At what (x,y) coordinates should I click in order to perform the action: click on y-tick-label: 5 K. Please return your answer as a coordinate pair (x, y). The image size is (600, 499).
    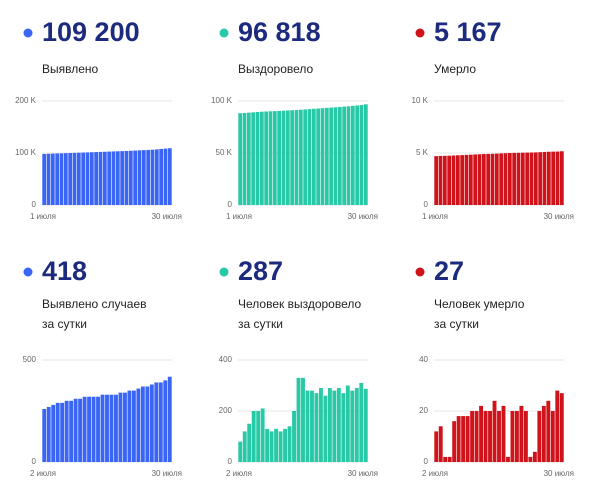
    Looking at the image, I should click on (422, 152).